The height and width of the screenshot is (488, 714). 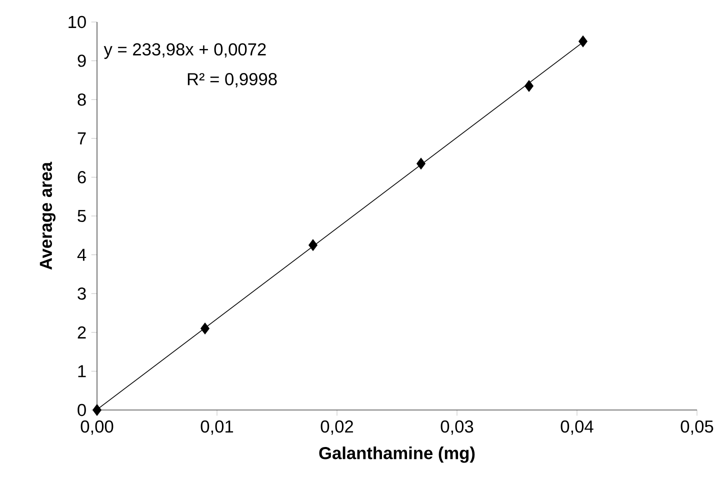 I want to click on y-tick-label: 8, so click(x=82, y=99).